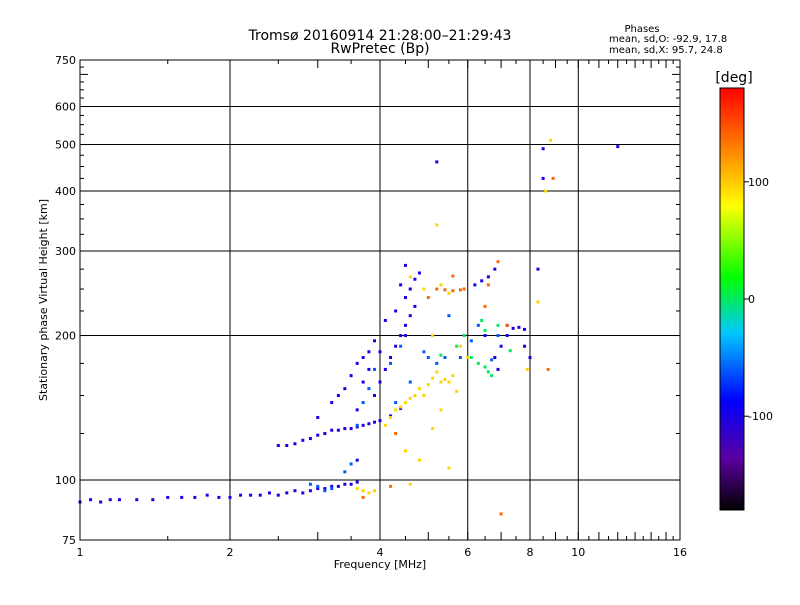 This screenshot has width=800, height=605. I want to click on y-tick-label: 400, so click(65, 191).